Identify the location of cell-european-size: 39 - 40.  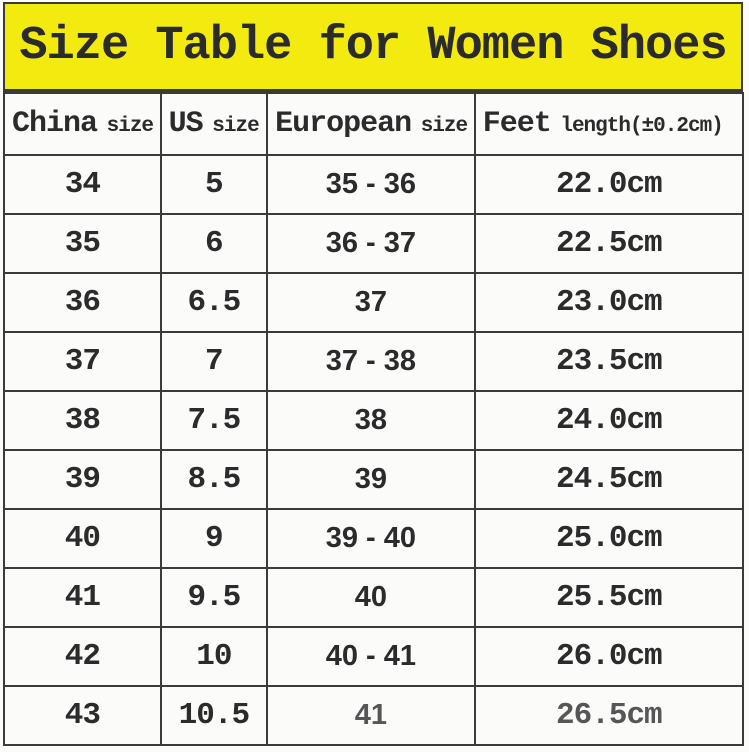
(371, 538).